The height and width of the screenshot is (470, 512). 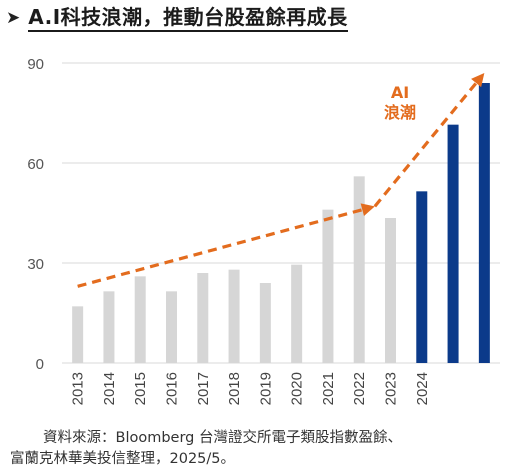 What do you see at coordinates (78, 334) in the screenshot?
I see `bar-2013` at bounding box center [78, 334].